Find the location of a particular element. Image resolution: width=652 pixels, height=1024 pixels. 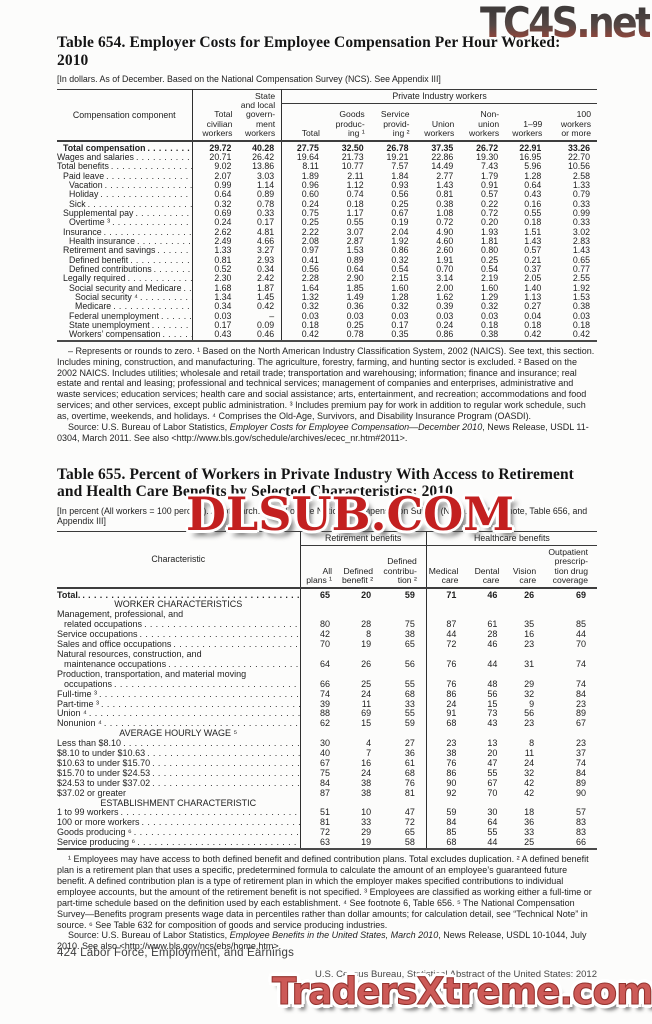

table-cell: 0.89 is located at coordinates (266, 194).